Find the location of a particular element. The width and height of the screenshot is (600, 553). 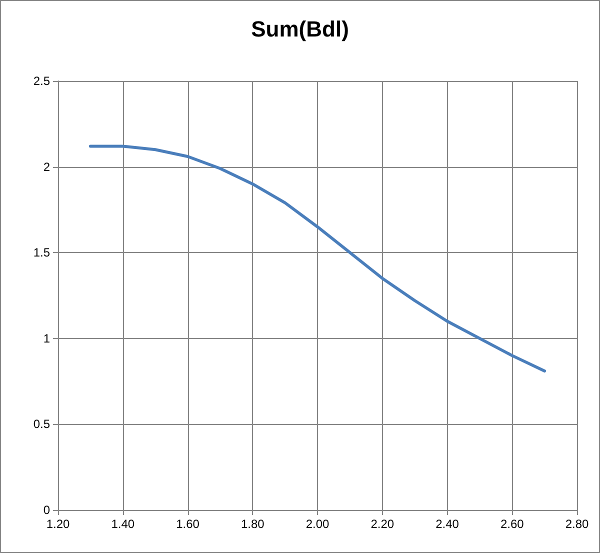

x-tick-label: 2.00 is located at coordinates (318, 524).